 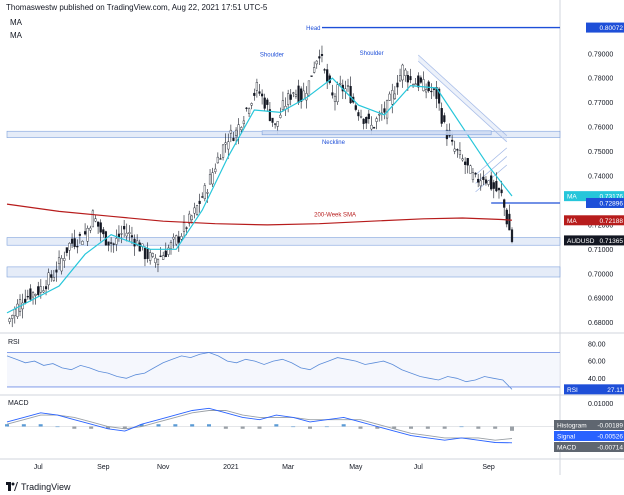 I want to click on time-tick-label: Jul, so click(x=38, y=467).